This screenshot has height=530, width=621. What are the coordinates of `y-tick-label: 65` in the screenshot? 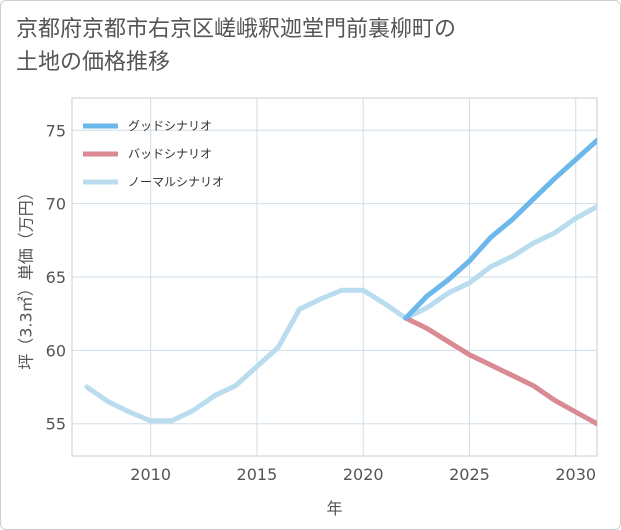 It's located at (56, 277).